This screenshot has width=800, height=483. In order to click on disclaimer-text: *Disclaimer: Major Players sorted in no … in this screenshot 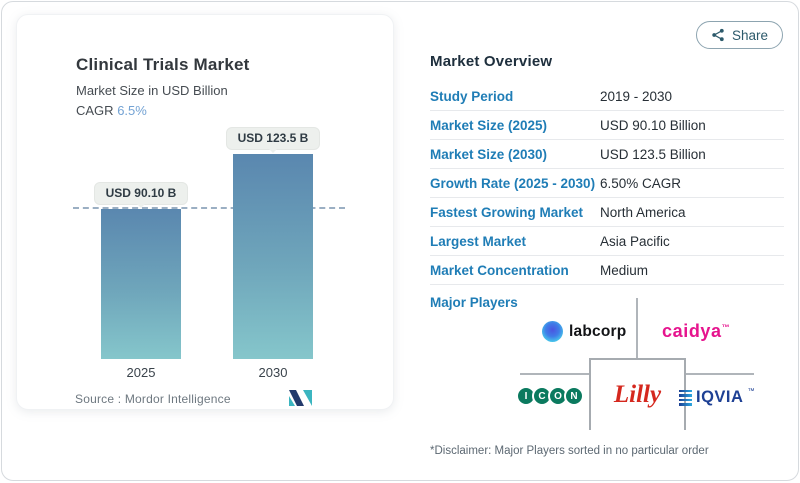, I will do `click(569, 451)`.